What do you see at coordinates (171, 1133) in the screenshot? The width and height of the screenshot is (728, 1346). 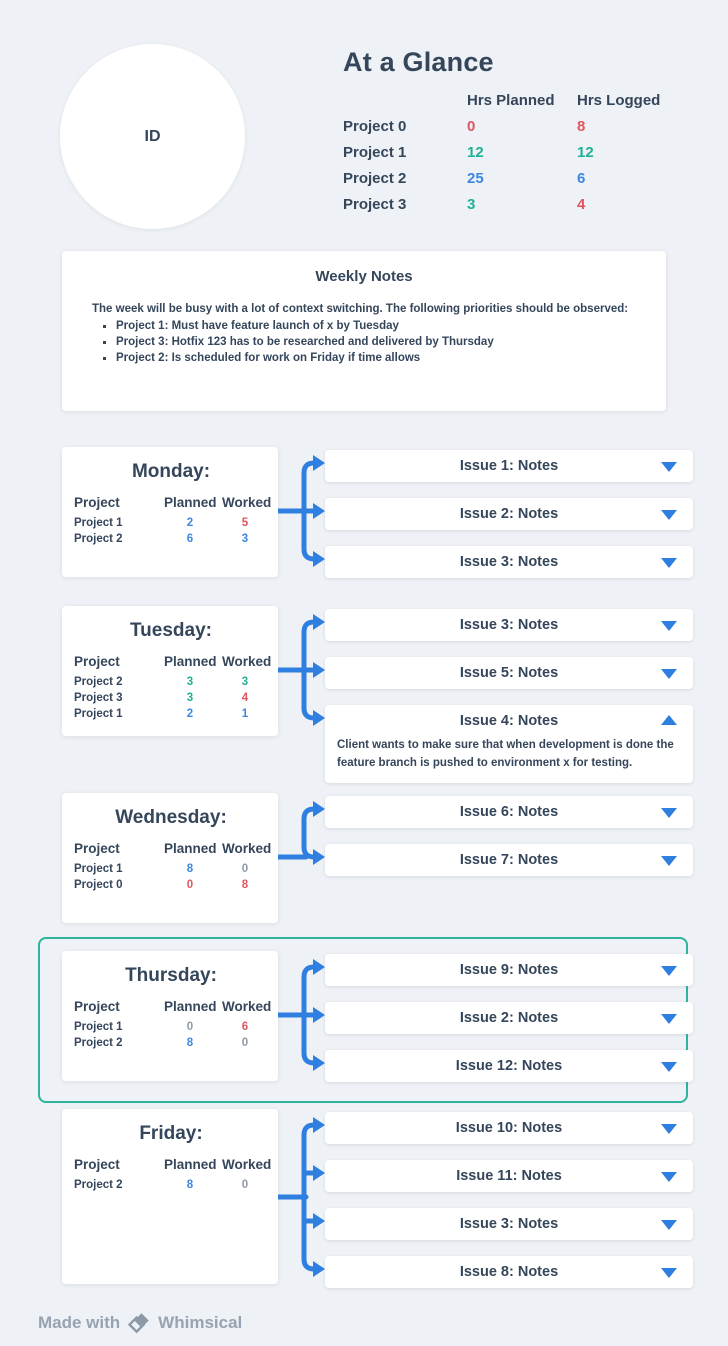 I see `day-title: Friday:` at bounding box center [171, 1133].